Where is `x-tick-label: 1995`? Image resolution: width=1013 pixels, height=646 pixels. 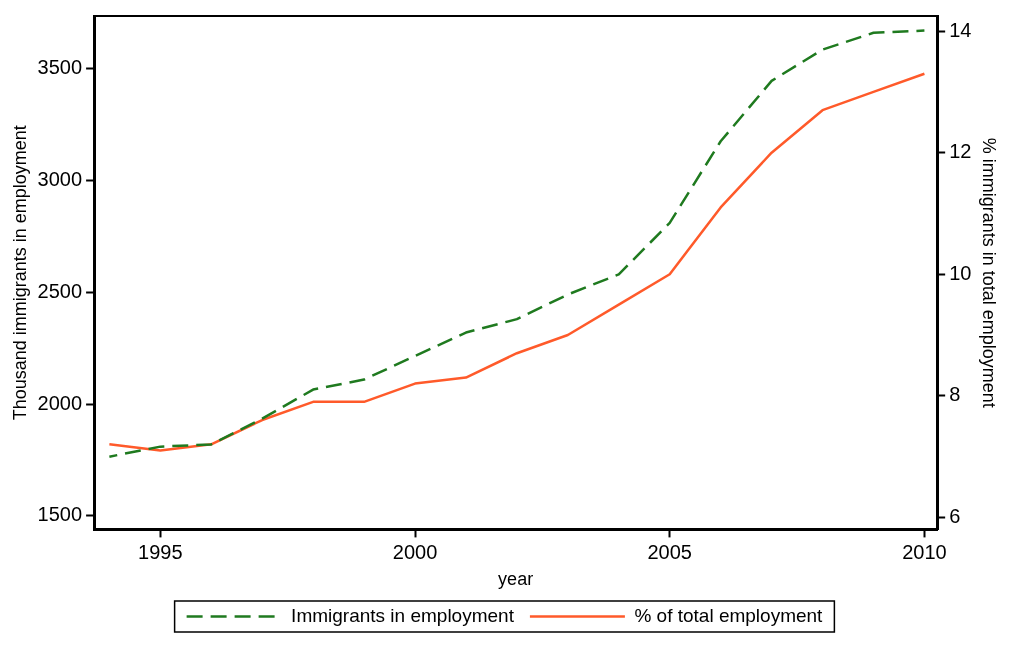
x-tick-label: 1995 is located at coordinates (160, 551).